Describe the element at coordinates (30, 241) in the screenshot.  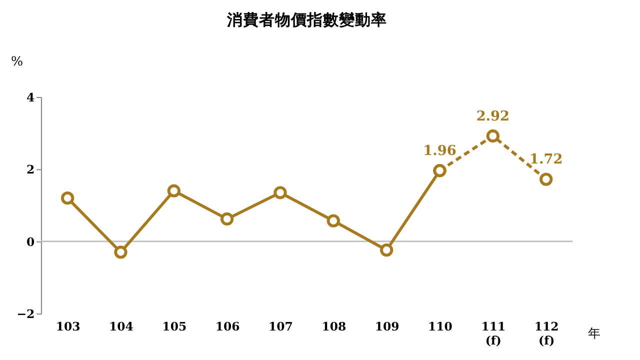
I see `y-tick-label: 0` at that location.